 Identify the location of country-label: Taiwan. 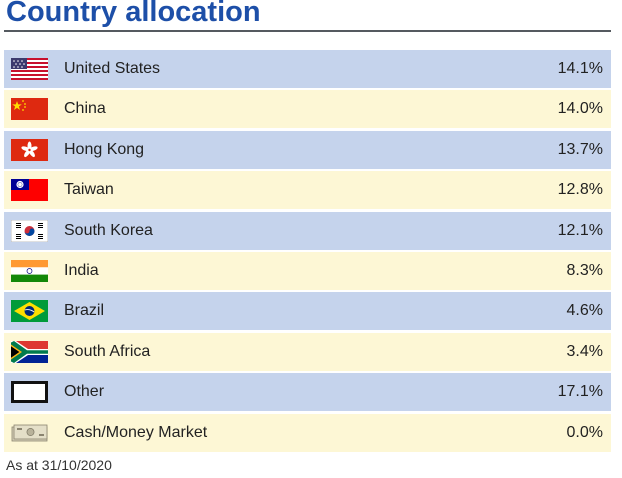
(89, 190).